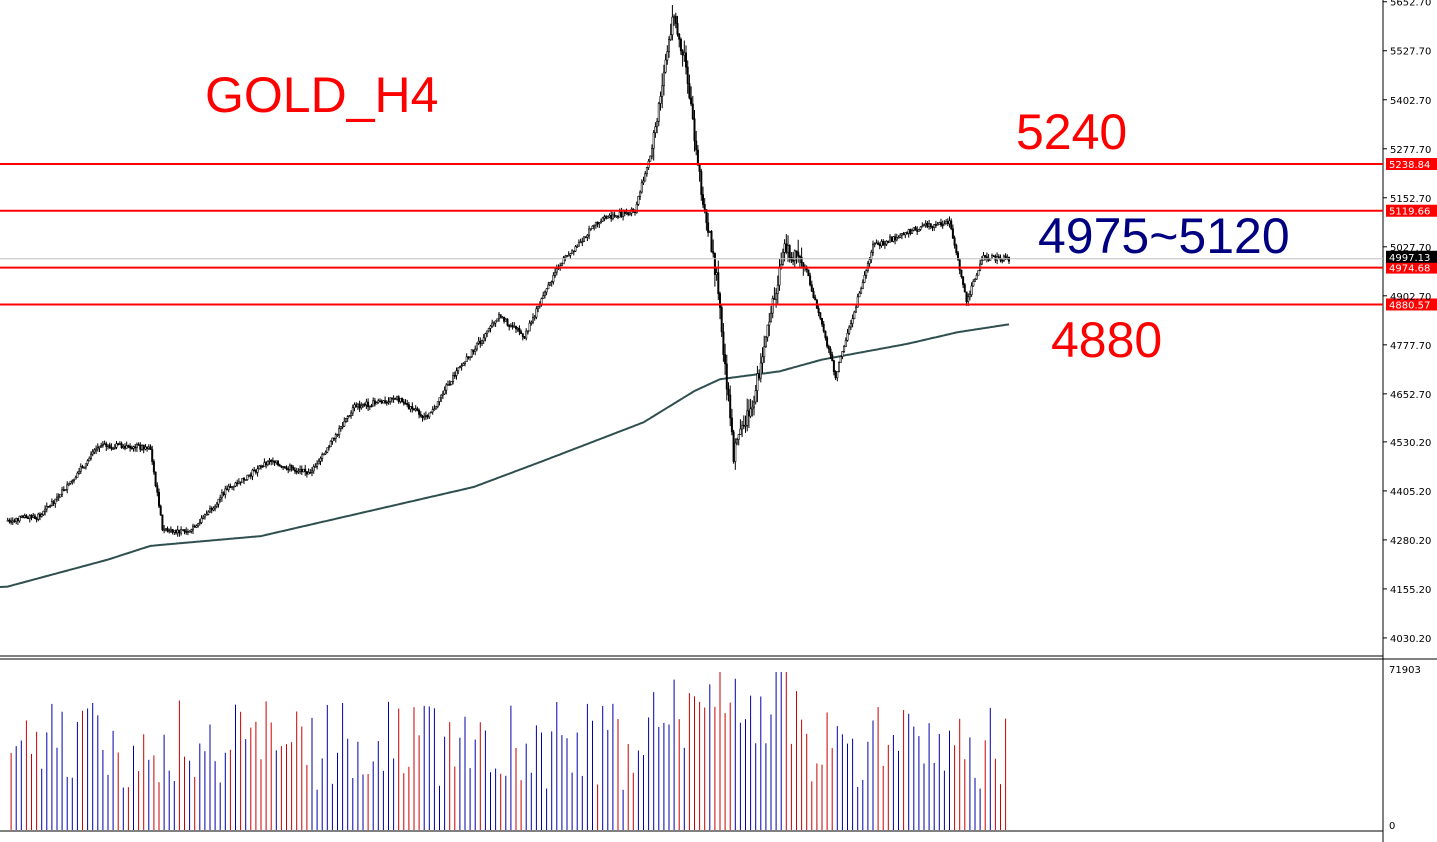 This screenshot has width=1437, height=842. Describe the element at coordinates (1409, 165) in the screenshot. I see `level-price-label: 5238.84` at that location.